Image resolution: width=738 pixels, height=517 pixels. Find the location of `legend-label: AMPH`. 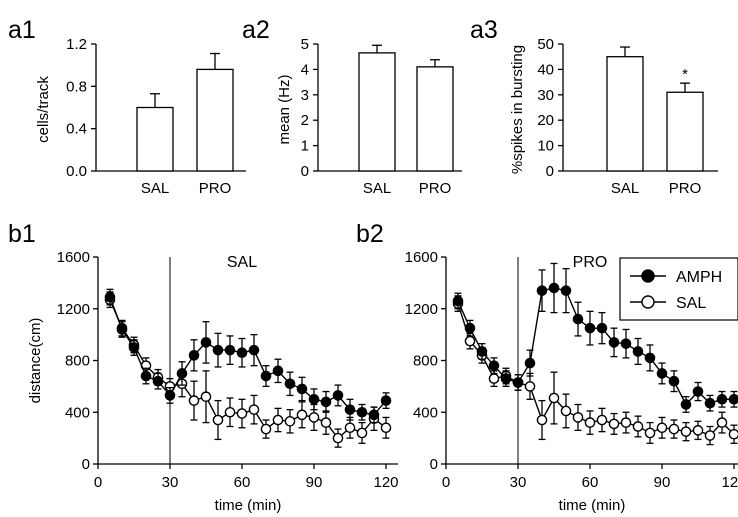

legend-label: AMPH is located at coordinates (699, 277).